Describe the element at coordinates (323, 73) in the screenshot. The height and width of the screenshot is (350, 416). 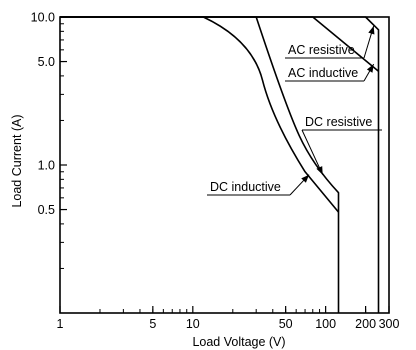
I see `callout-label: AC inductive` at that location.